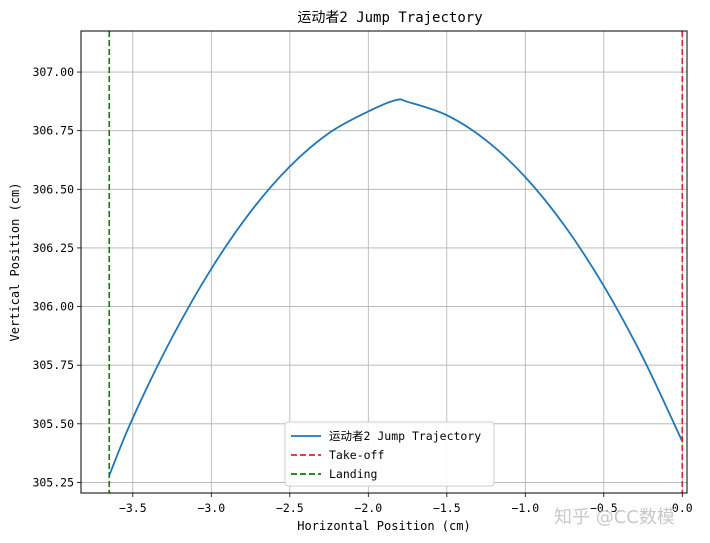  Describe the element at coordinates (405, 436) in the screenshot. I see `legend-label-trajectory: 运动者2 Jump Trajectory` at that location.